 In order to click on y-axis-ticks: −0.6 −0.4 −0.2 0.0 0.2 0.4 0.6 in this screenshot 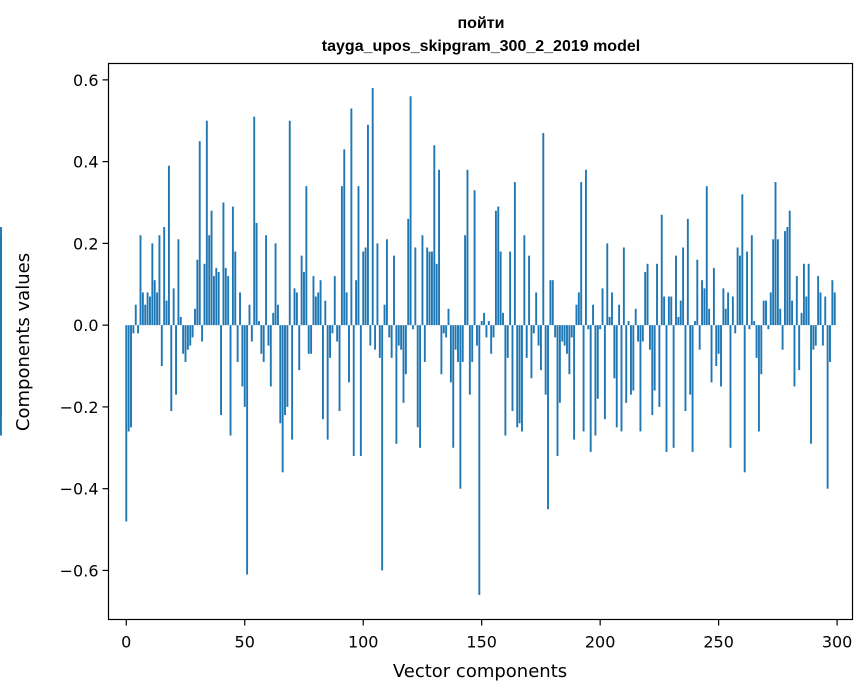, I will do `click(84, 325)`.